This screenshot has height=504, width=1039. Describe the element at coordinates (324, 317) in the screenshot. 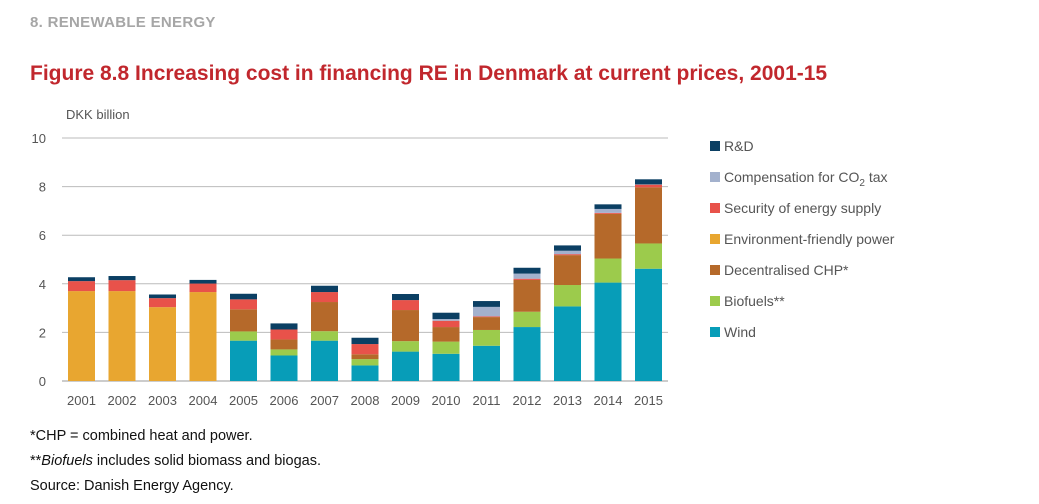

I see `bar-segment-decentralised-chp-2007` at that location.